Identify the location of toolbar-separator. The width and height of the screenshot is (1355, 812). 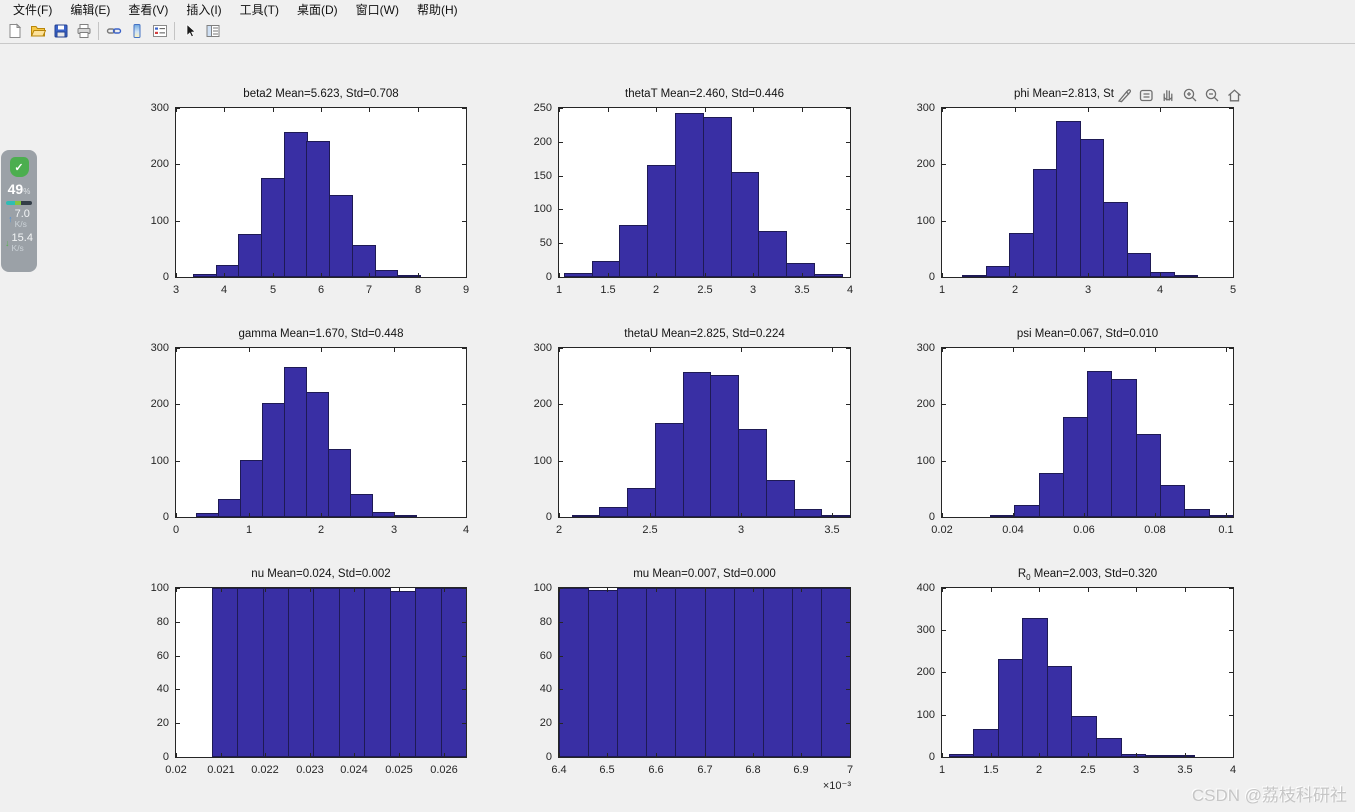
(98, 31).